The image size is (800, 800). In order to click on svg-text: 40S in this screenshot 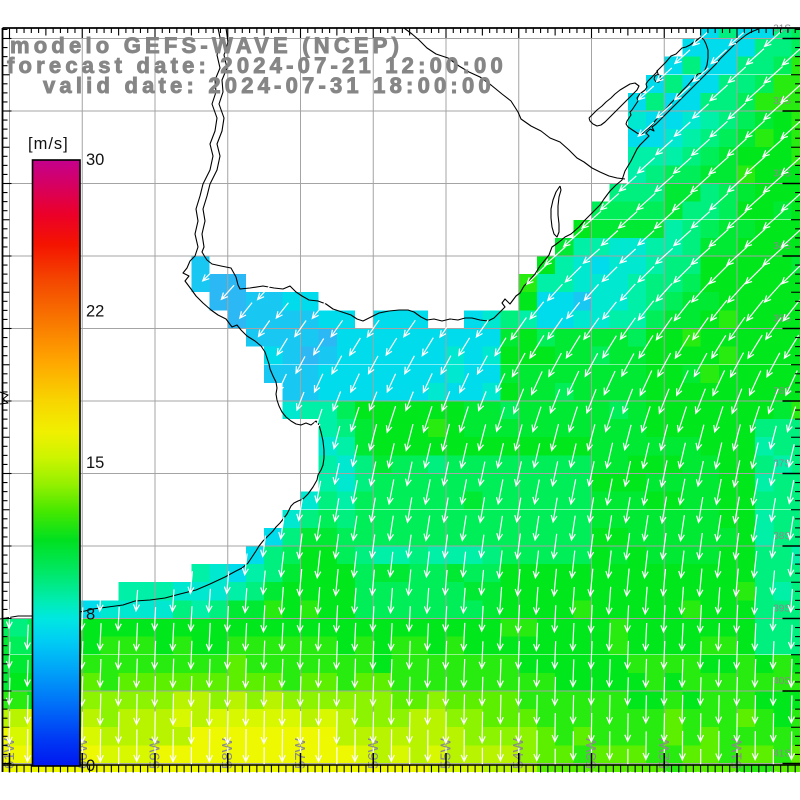, I will do `click(782, 681)`.